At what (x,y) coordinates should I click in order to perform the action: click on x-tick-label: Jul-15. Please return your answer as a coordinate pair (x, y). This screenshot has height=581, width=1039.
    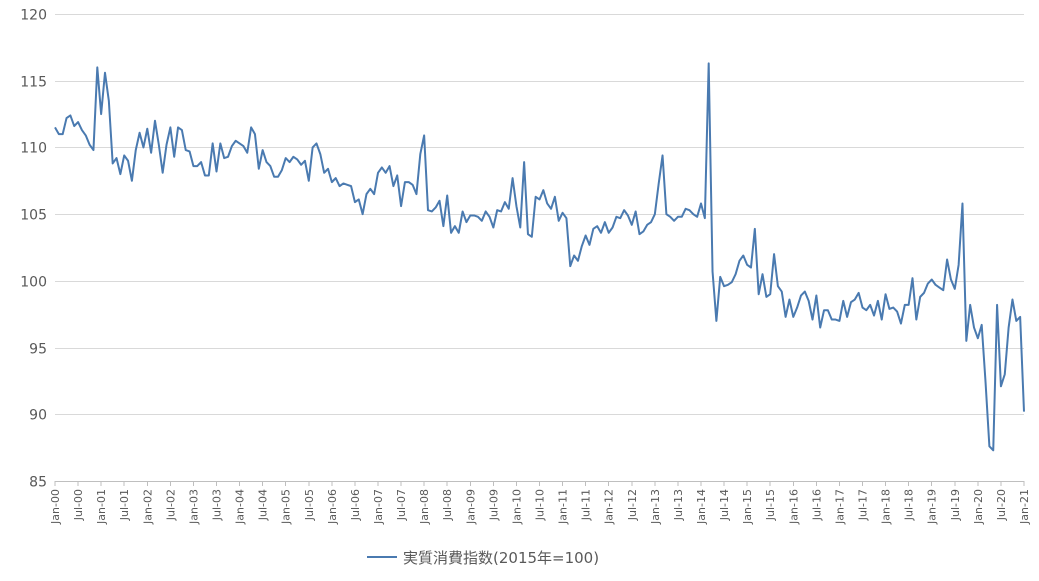
    Looking at the image, I should click on (770, 505).